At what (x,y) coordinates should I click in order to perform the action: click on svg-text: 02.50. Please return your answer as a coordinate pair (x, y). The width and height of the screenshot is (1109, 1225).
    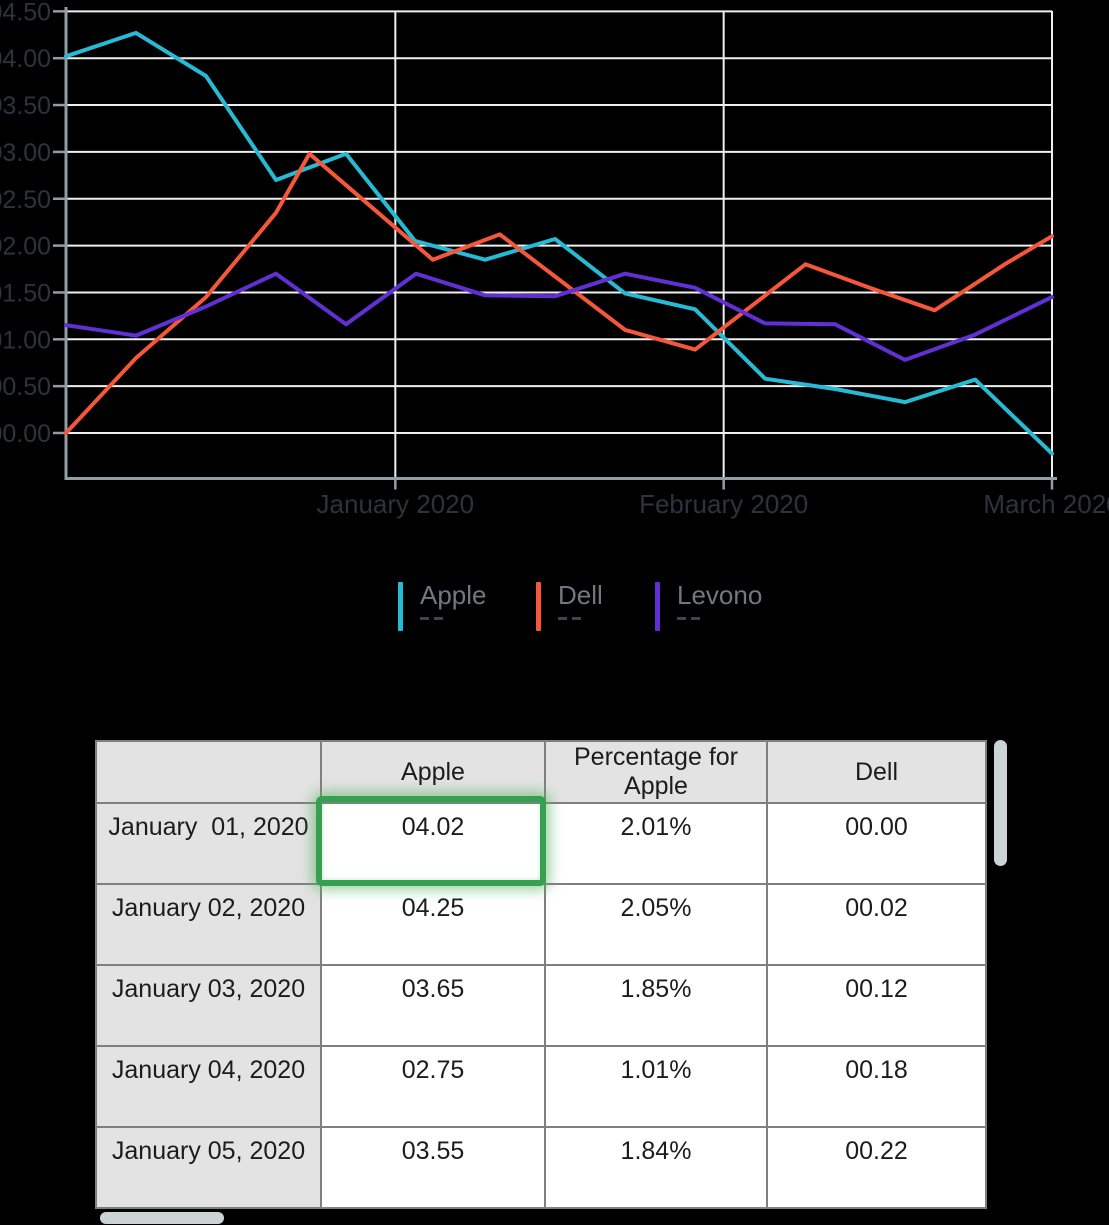
    Looking at the image, I should click on (25, 200).